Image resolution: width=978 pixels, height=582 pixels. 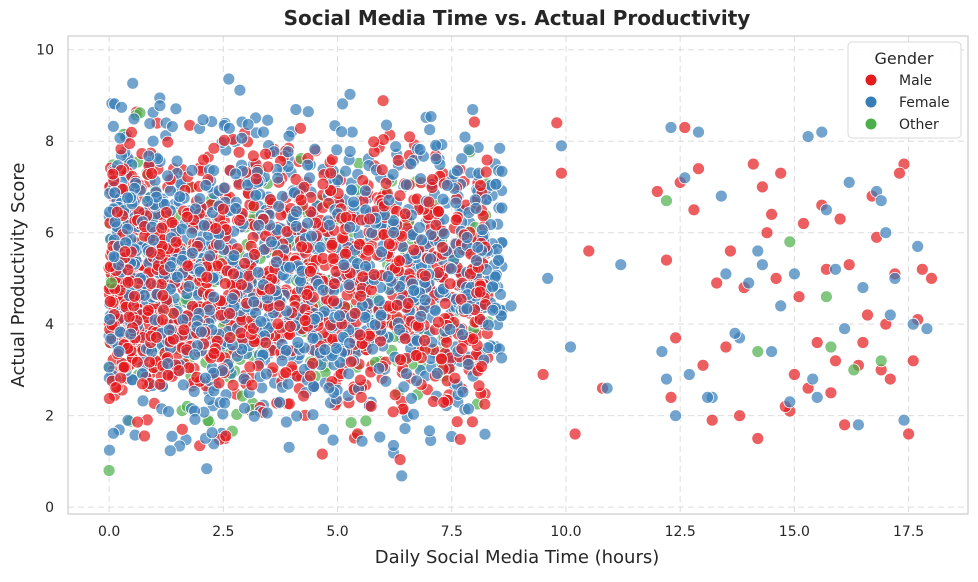 I want to click on x-tick-label: 2.5, so click(x=223, y=532).